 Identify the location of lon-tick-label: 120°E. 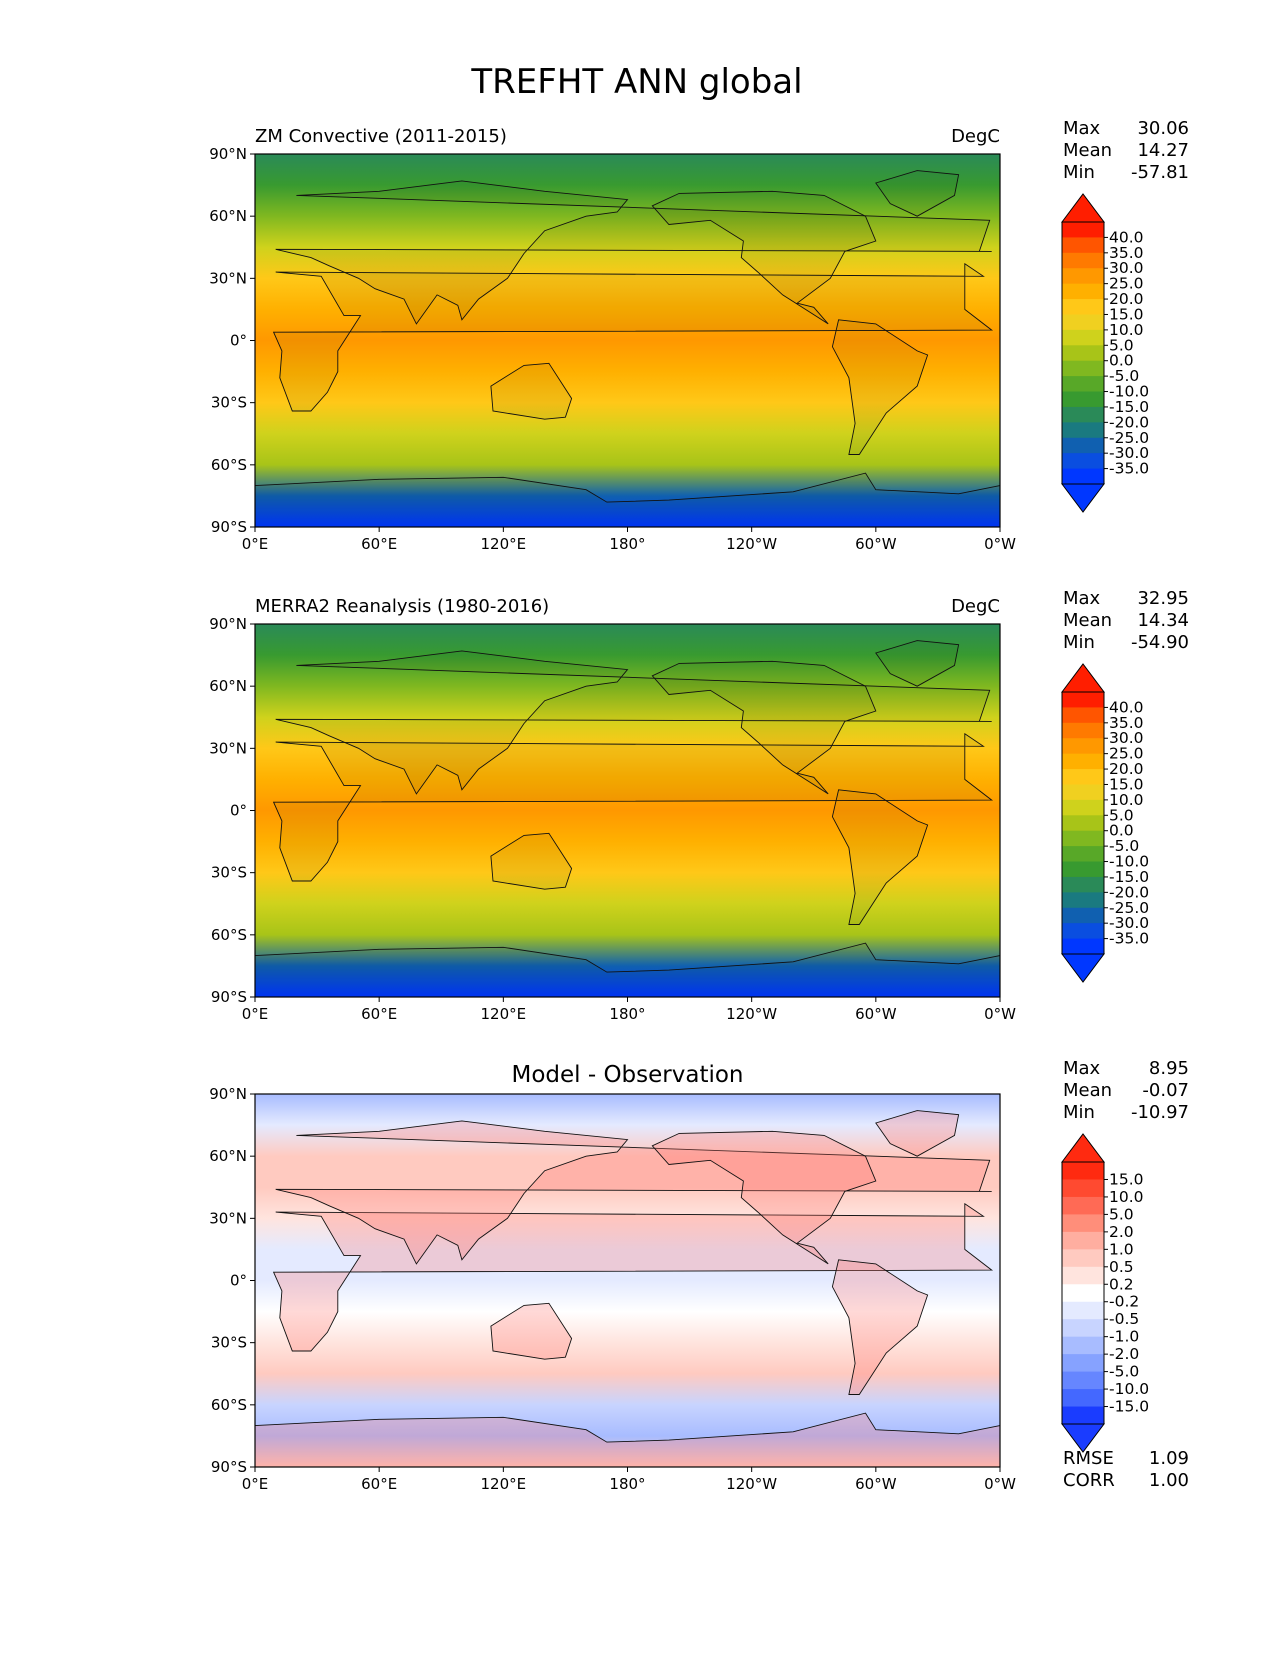
(504, 1484).